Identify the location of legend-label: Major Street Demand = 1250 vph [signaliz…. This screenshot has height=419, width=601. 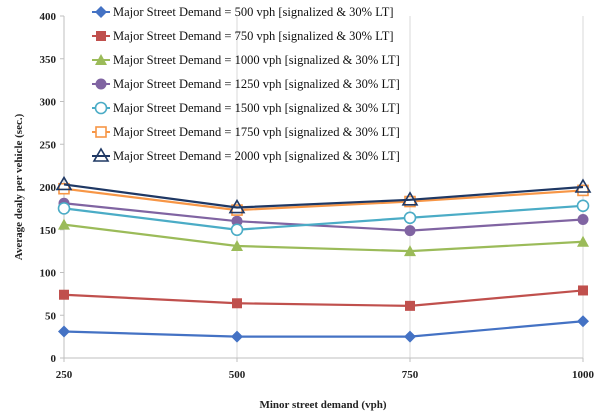
(256, 84).